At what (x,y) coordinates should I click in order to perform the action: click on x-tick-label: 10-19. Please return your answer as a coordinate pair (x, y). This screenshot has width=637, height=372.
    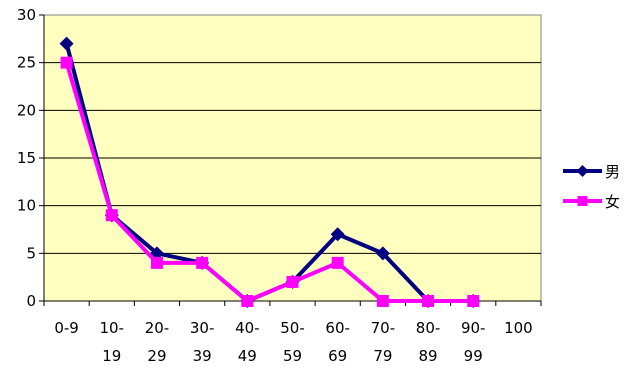
    Looking at the image, I should click on (112, 342).